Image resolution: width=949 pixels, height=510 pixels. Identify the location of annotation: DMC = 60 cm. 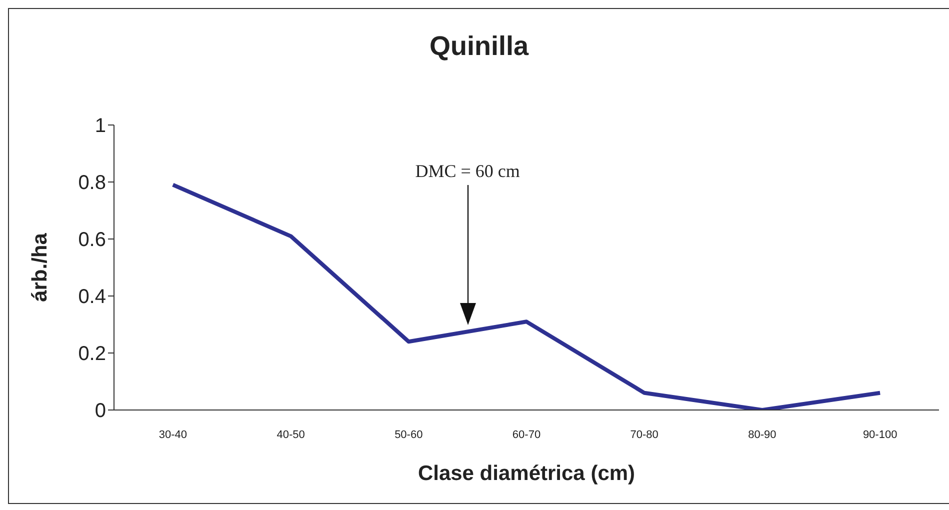
(467, 171).